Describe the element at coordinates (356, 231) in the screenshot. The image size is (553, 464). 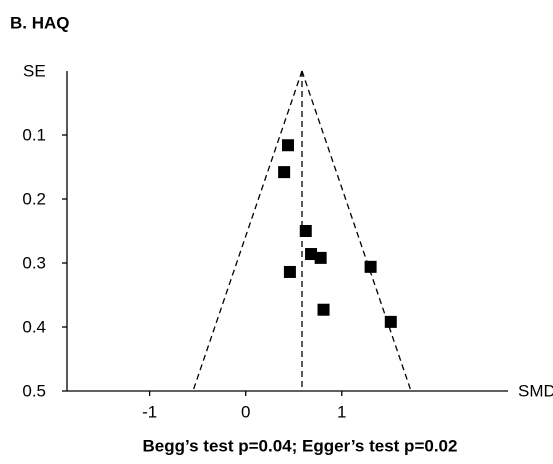
I see `funnel-right` at that location.